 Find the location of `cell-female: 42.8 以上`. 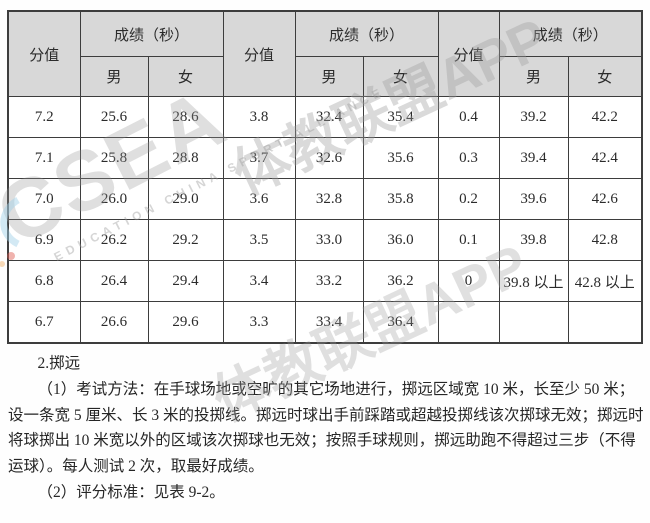

cell-female: 42.8 以上 is located at coordinates (605, 281).